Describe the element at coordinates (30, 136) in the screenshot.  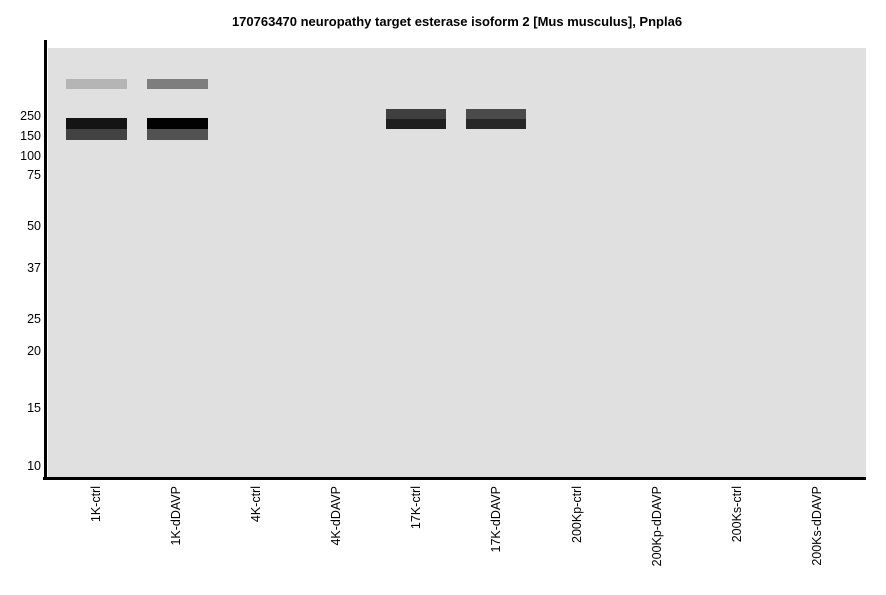
I see `y-tick-label: 150` at that location.